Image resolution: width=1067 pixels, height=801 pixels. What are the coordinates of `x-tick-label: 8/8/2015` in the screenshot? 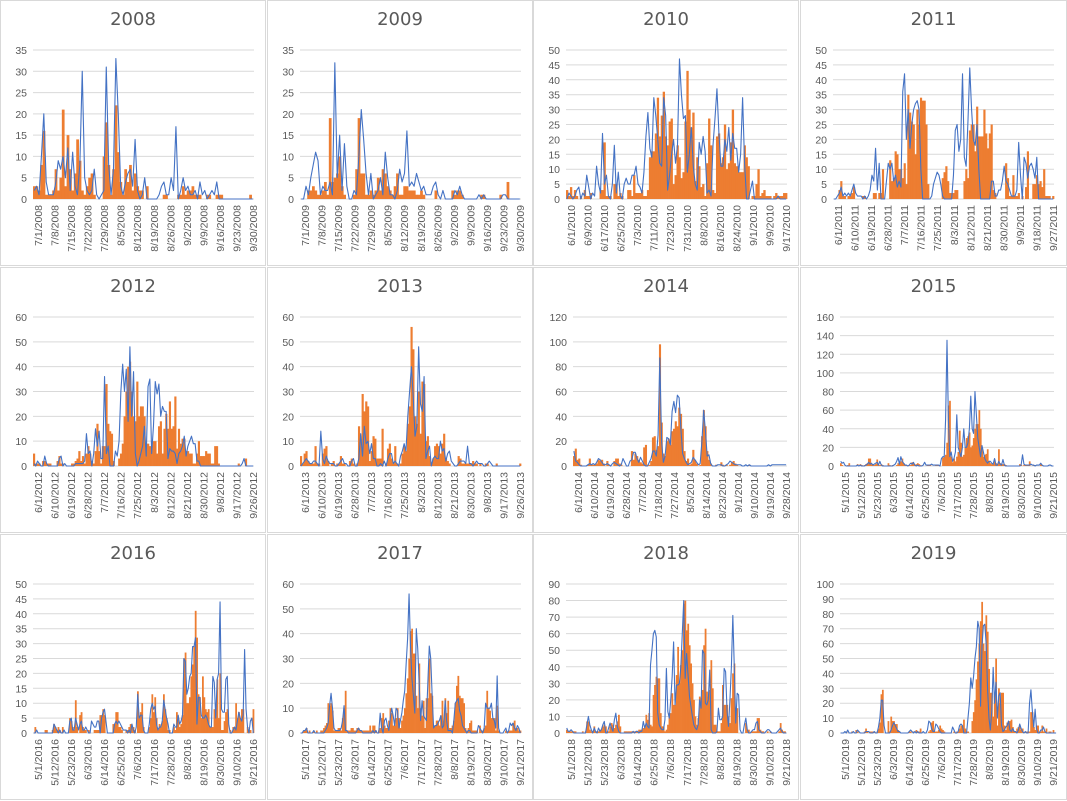 It's located at (990, 492).